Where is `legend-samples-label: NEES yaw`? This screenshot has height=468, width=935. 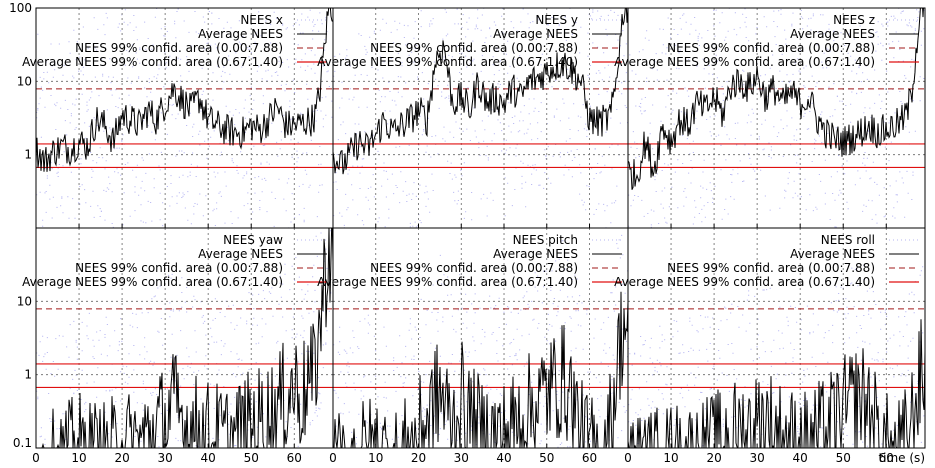
legend-samples-label: NEES yaw is located at coordinates (253, 240).